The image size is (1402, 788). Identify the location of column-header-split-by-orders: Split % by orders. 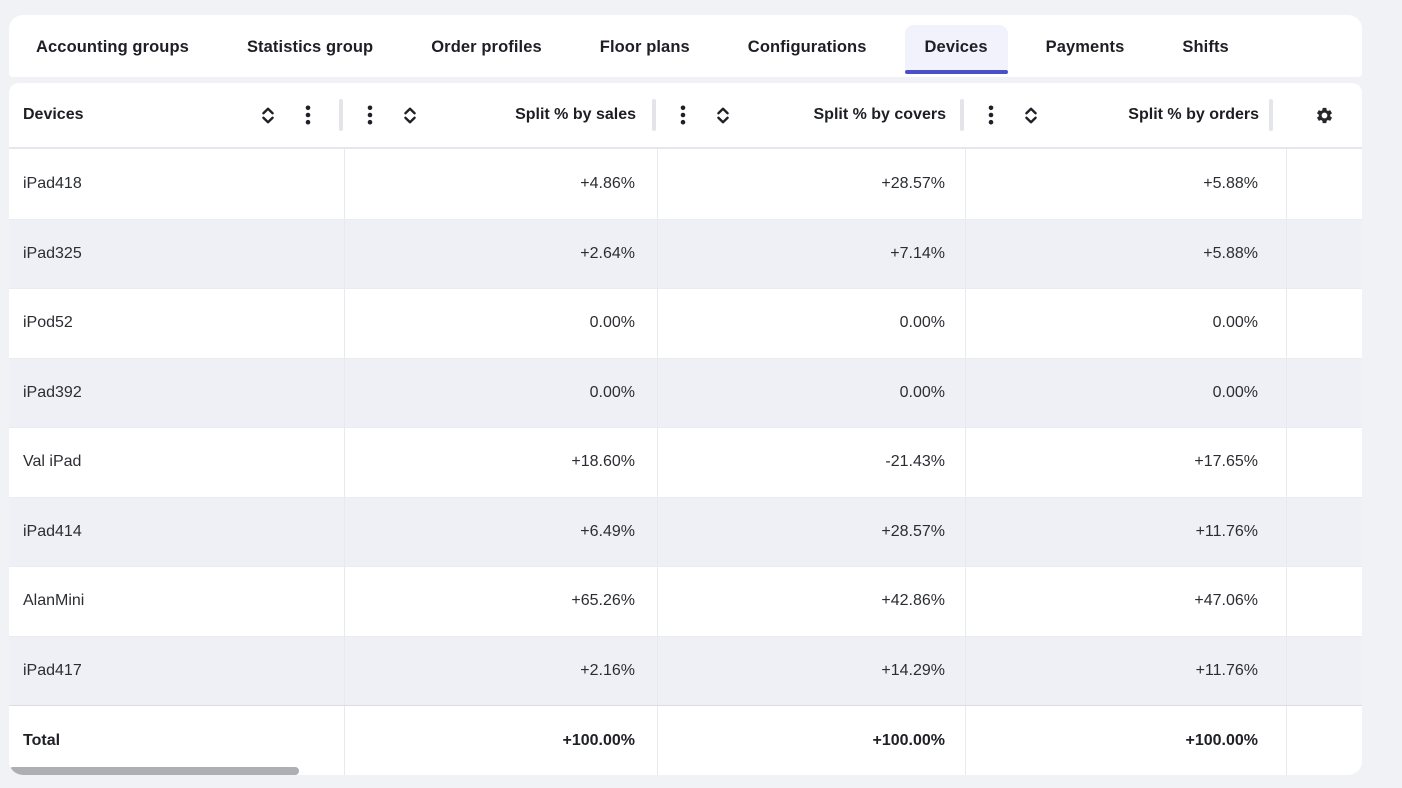
(1126, 115).